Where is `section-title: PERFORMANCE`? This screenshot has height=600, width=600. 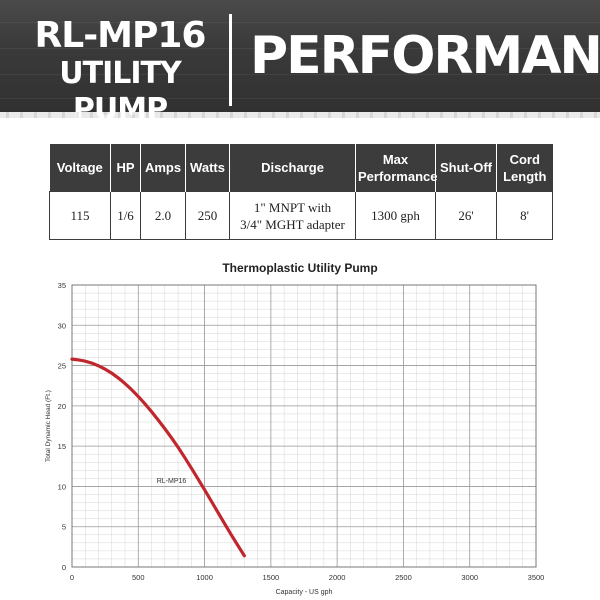
section-title: PERFORMANCE is located at coordinates (425, 56).